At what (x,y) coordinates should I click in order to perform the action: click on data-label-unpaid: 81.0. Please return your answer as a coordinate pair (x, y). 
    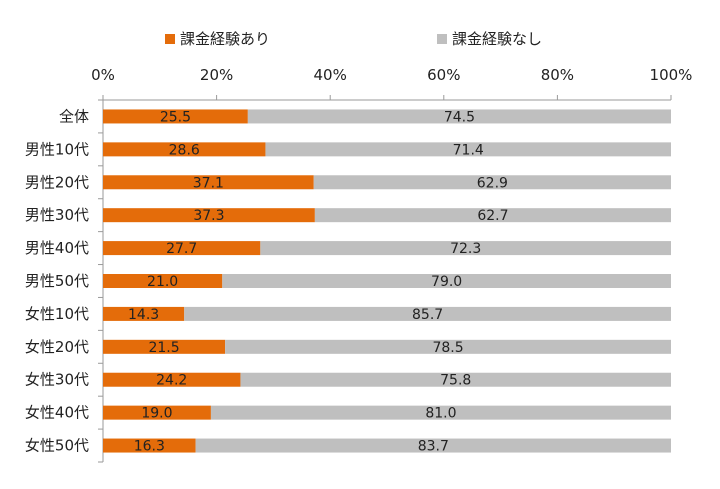
    Looking at the image, I should click on (440, 414).